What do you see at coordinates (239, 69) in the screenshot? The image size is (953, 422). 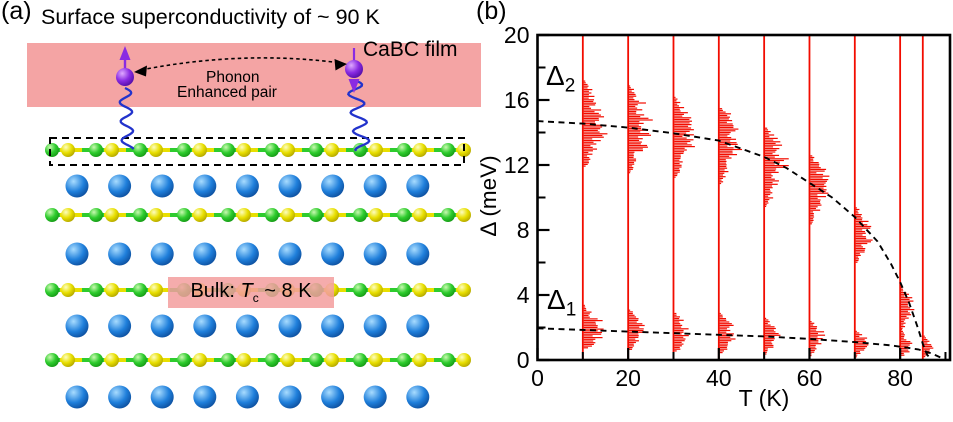 I see `electron-pair` at bounding box center [239, 69].